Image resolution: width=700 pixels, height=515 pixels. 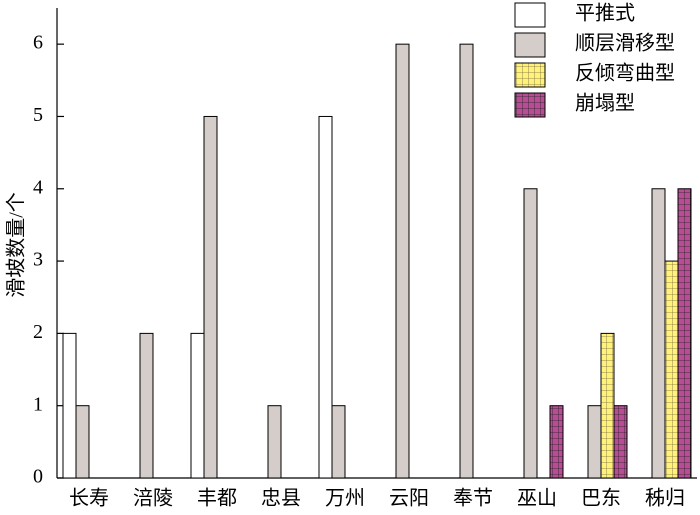 I want to click on x-tick-label: 秭归, so click(x=665, y=498).